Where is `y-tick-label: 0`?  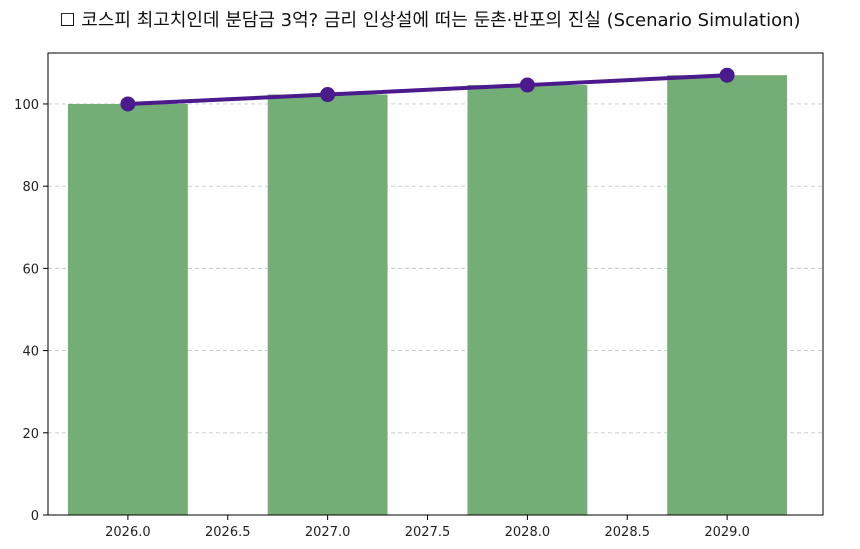 y-tick-label: 0 is located at coordinates (35, 516).